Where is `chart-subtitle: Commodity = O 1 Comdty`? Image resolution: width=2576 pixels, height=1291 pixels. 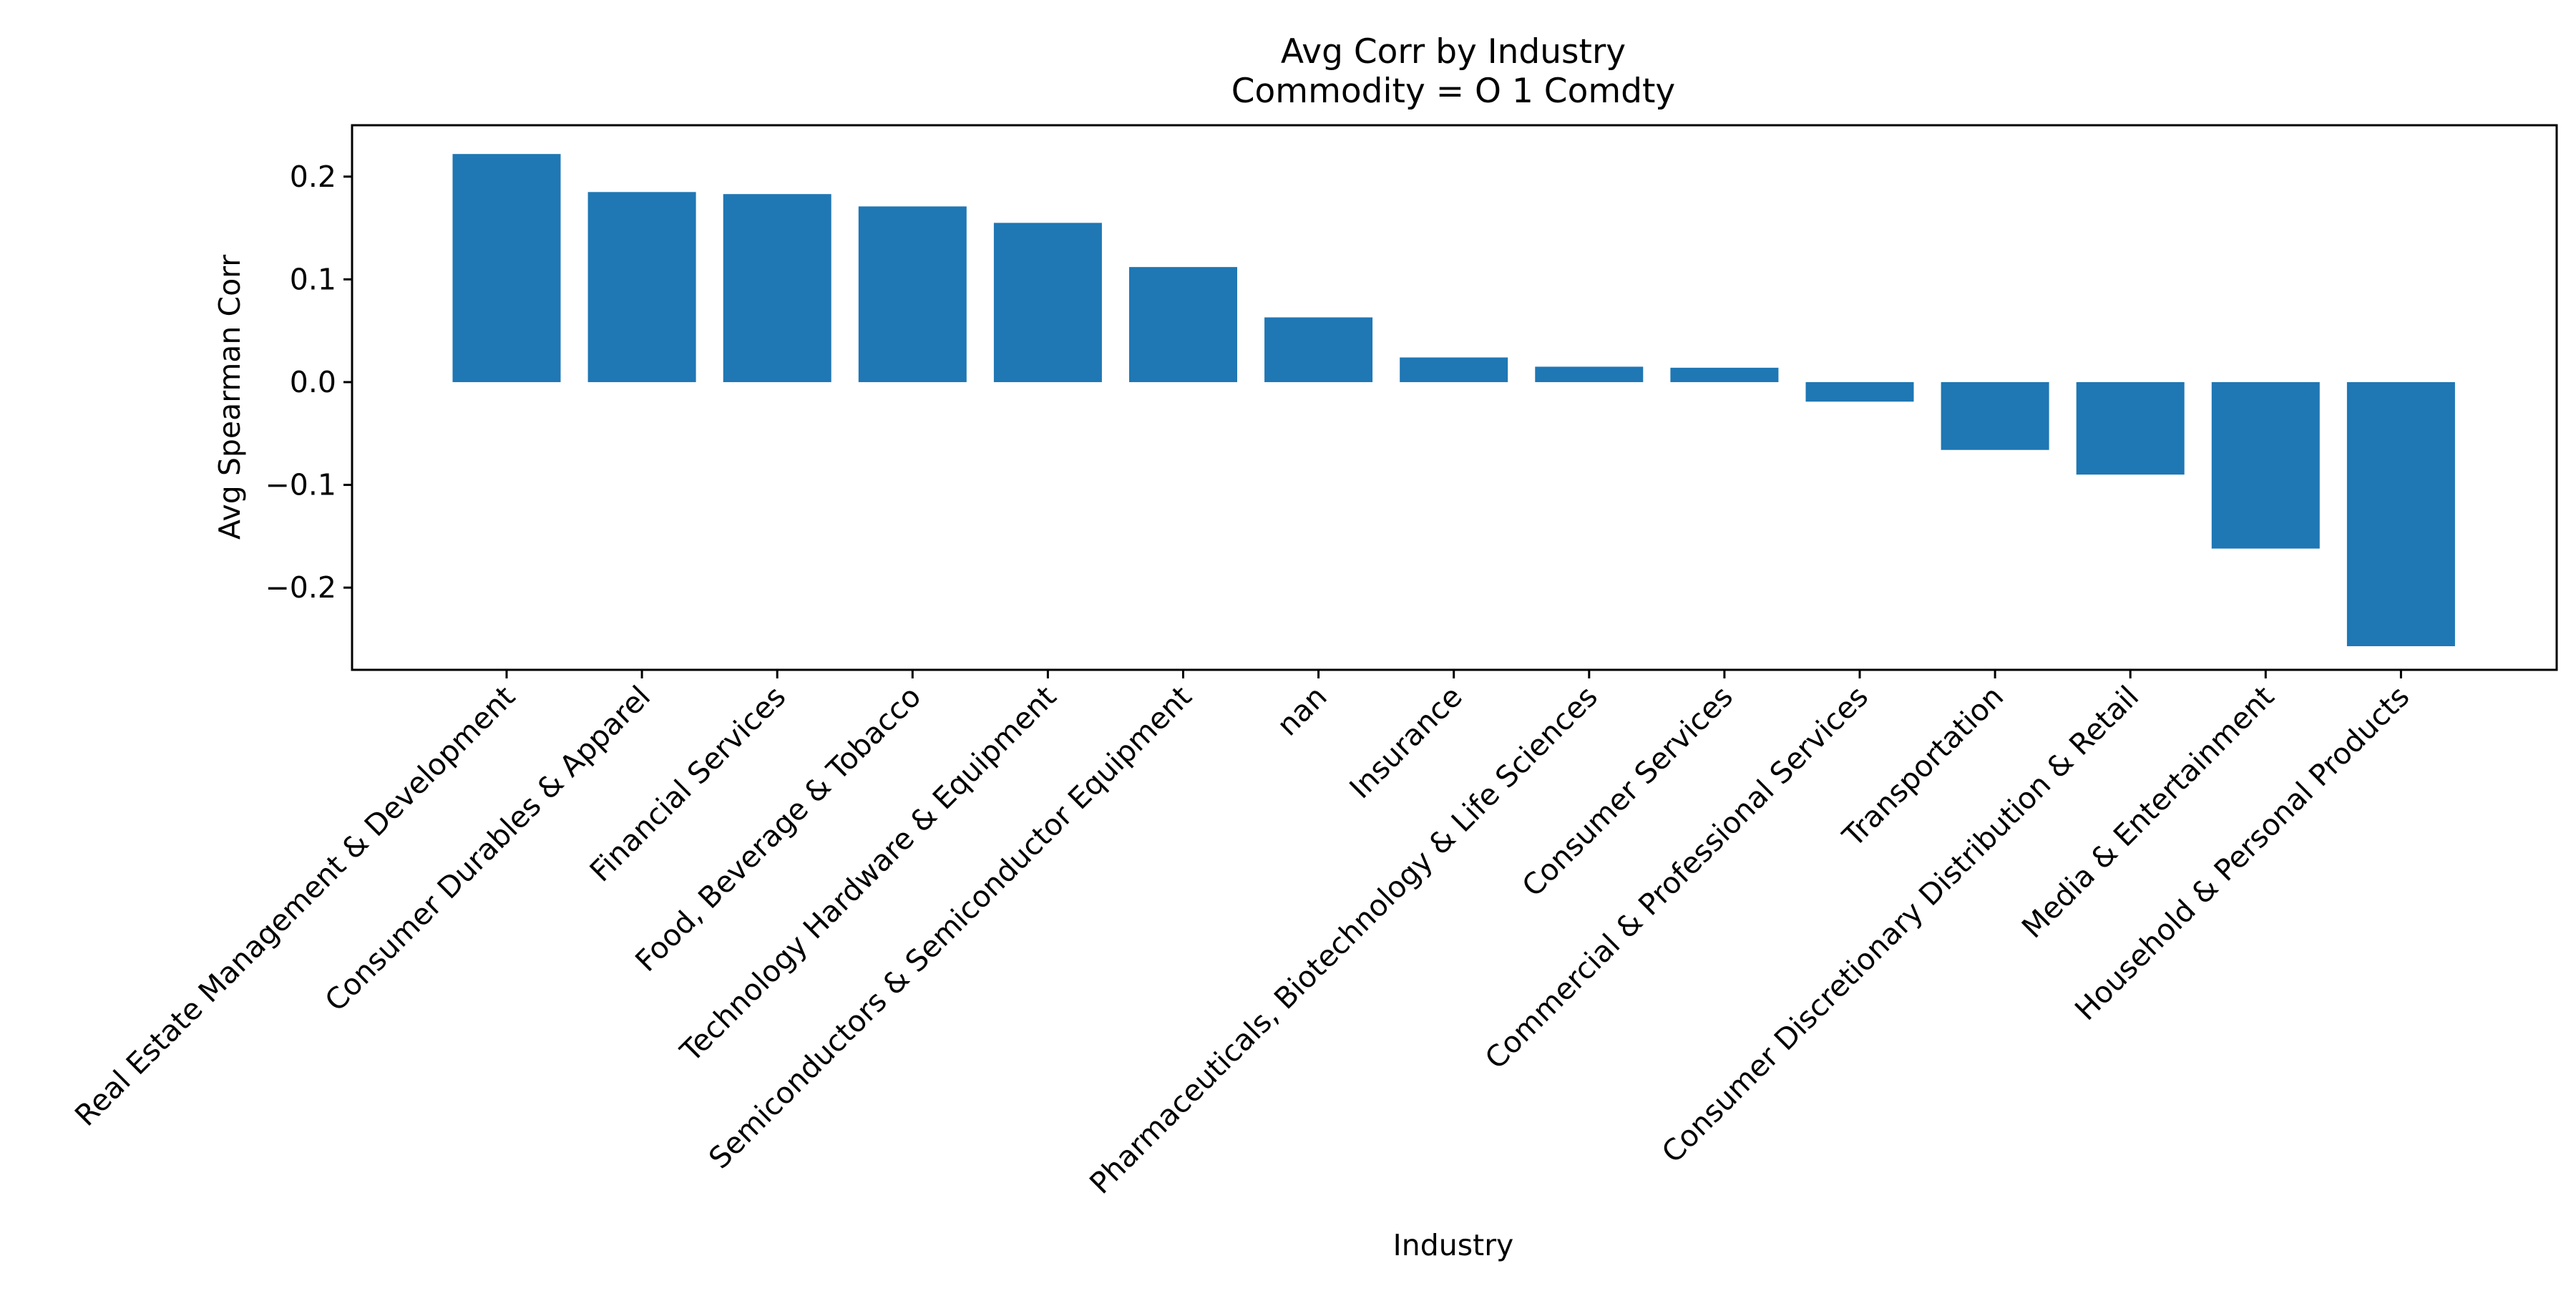 chart-subtitle: Commodity = O 1 Comdty is located at coordinates (1453, 91).